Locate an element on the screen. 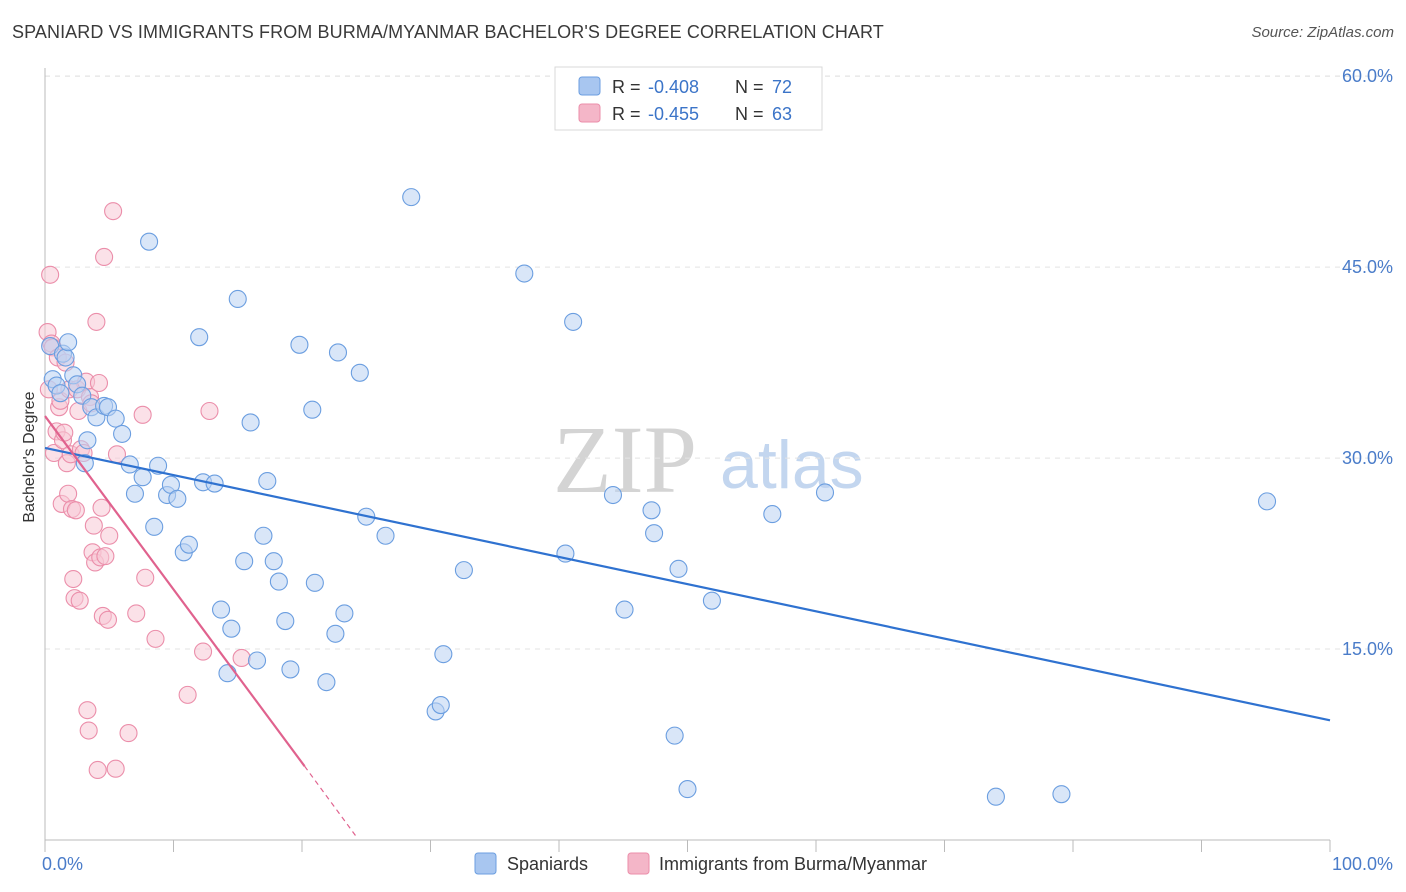 Image resolution: width=1406 pixels, height=892 pixels. watermark-zip: ZIP is located at coordinates (625, 459).